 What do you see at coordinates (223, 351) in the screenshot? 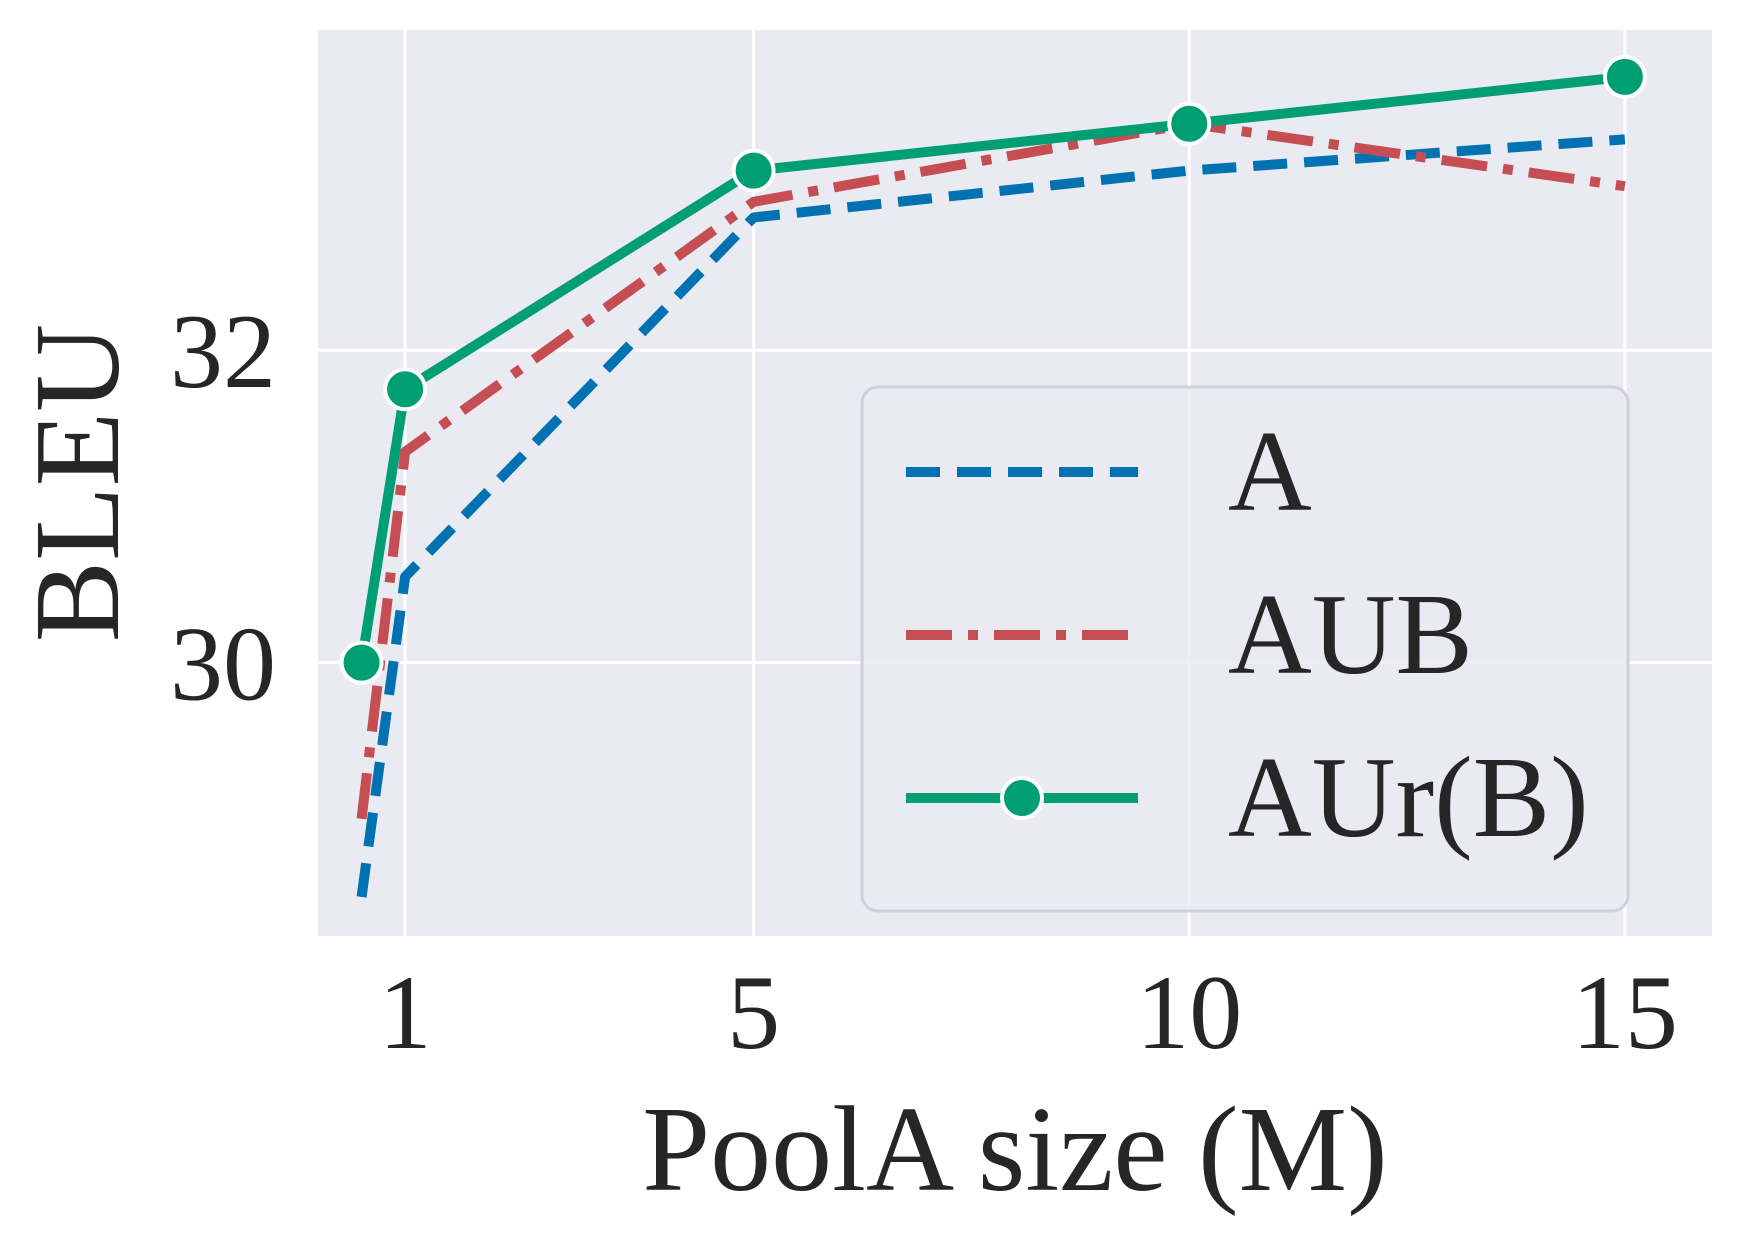
I see `y-tick-label: 32` at bounding box center [223, 351].